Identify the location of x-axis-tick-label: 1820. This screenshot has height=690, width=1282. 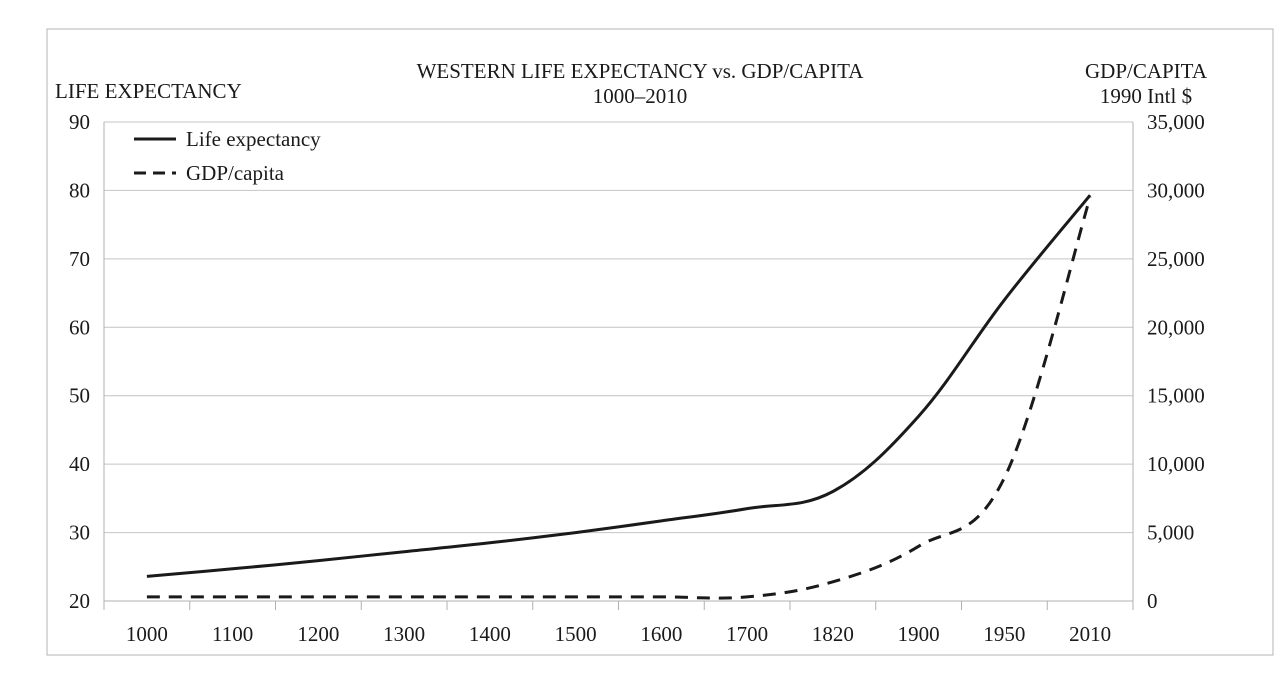
(833, 634).